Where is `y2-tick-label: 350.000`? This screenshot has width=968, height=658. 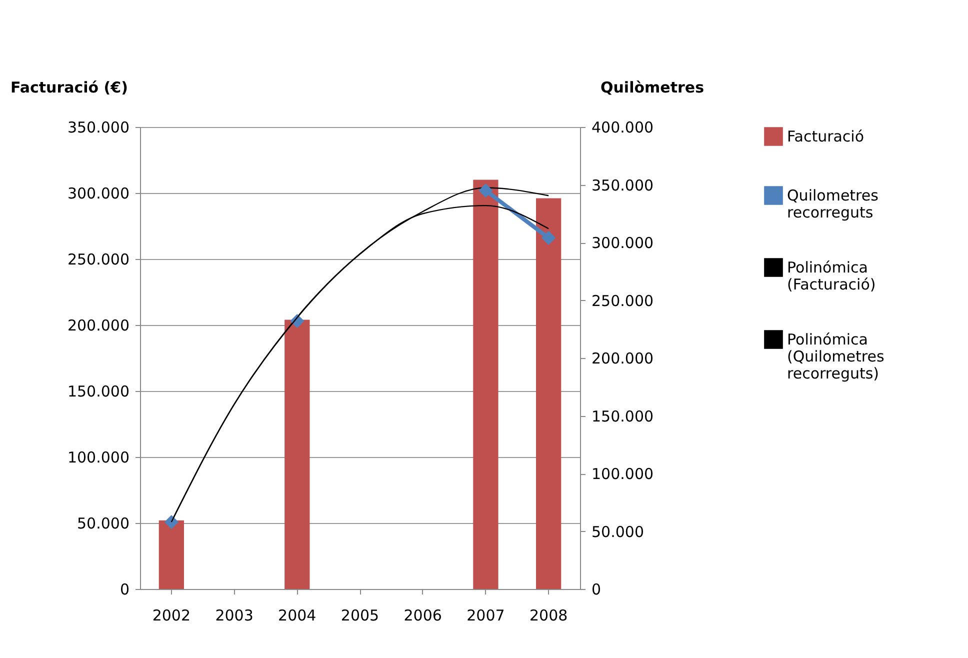 y2-tick-label: 350.000 is located at coordinates (623, 185).